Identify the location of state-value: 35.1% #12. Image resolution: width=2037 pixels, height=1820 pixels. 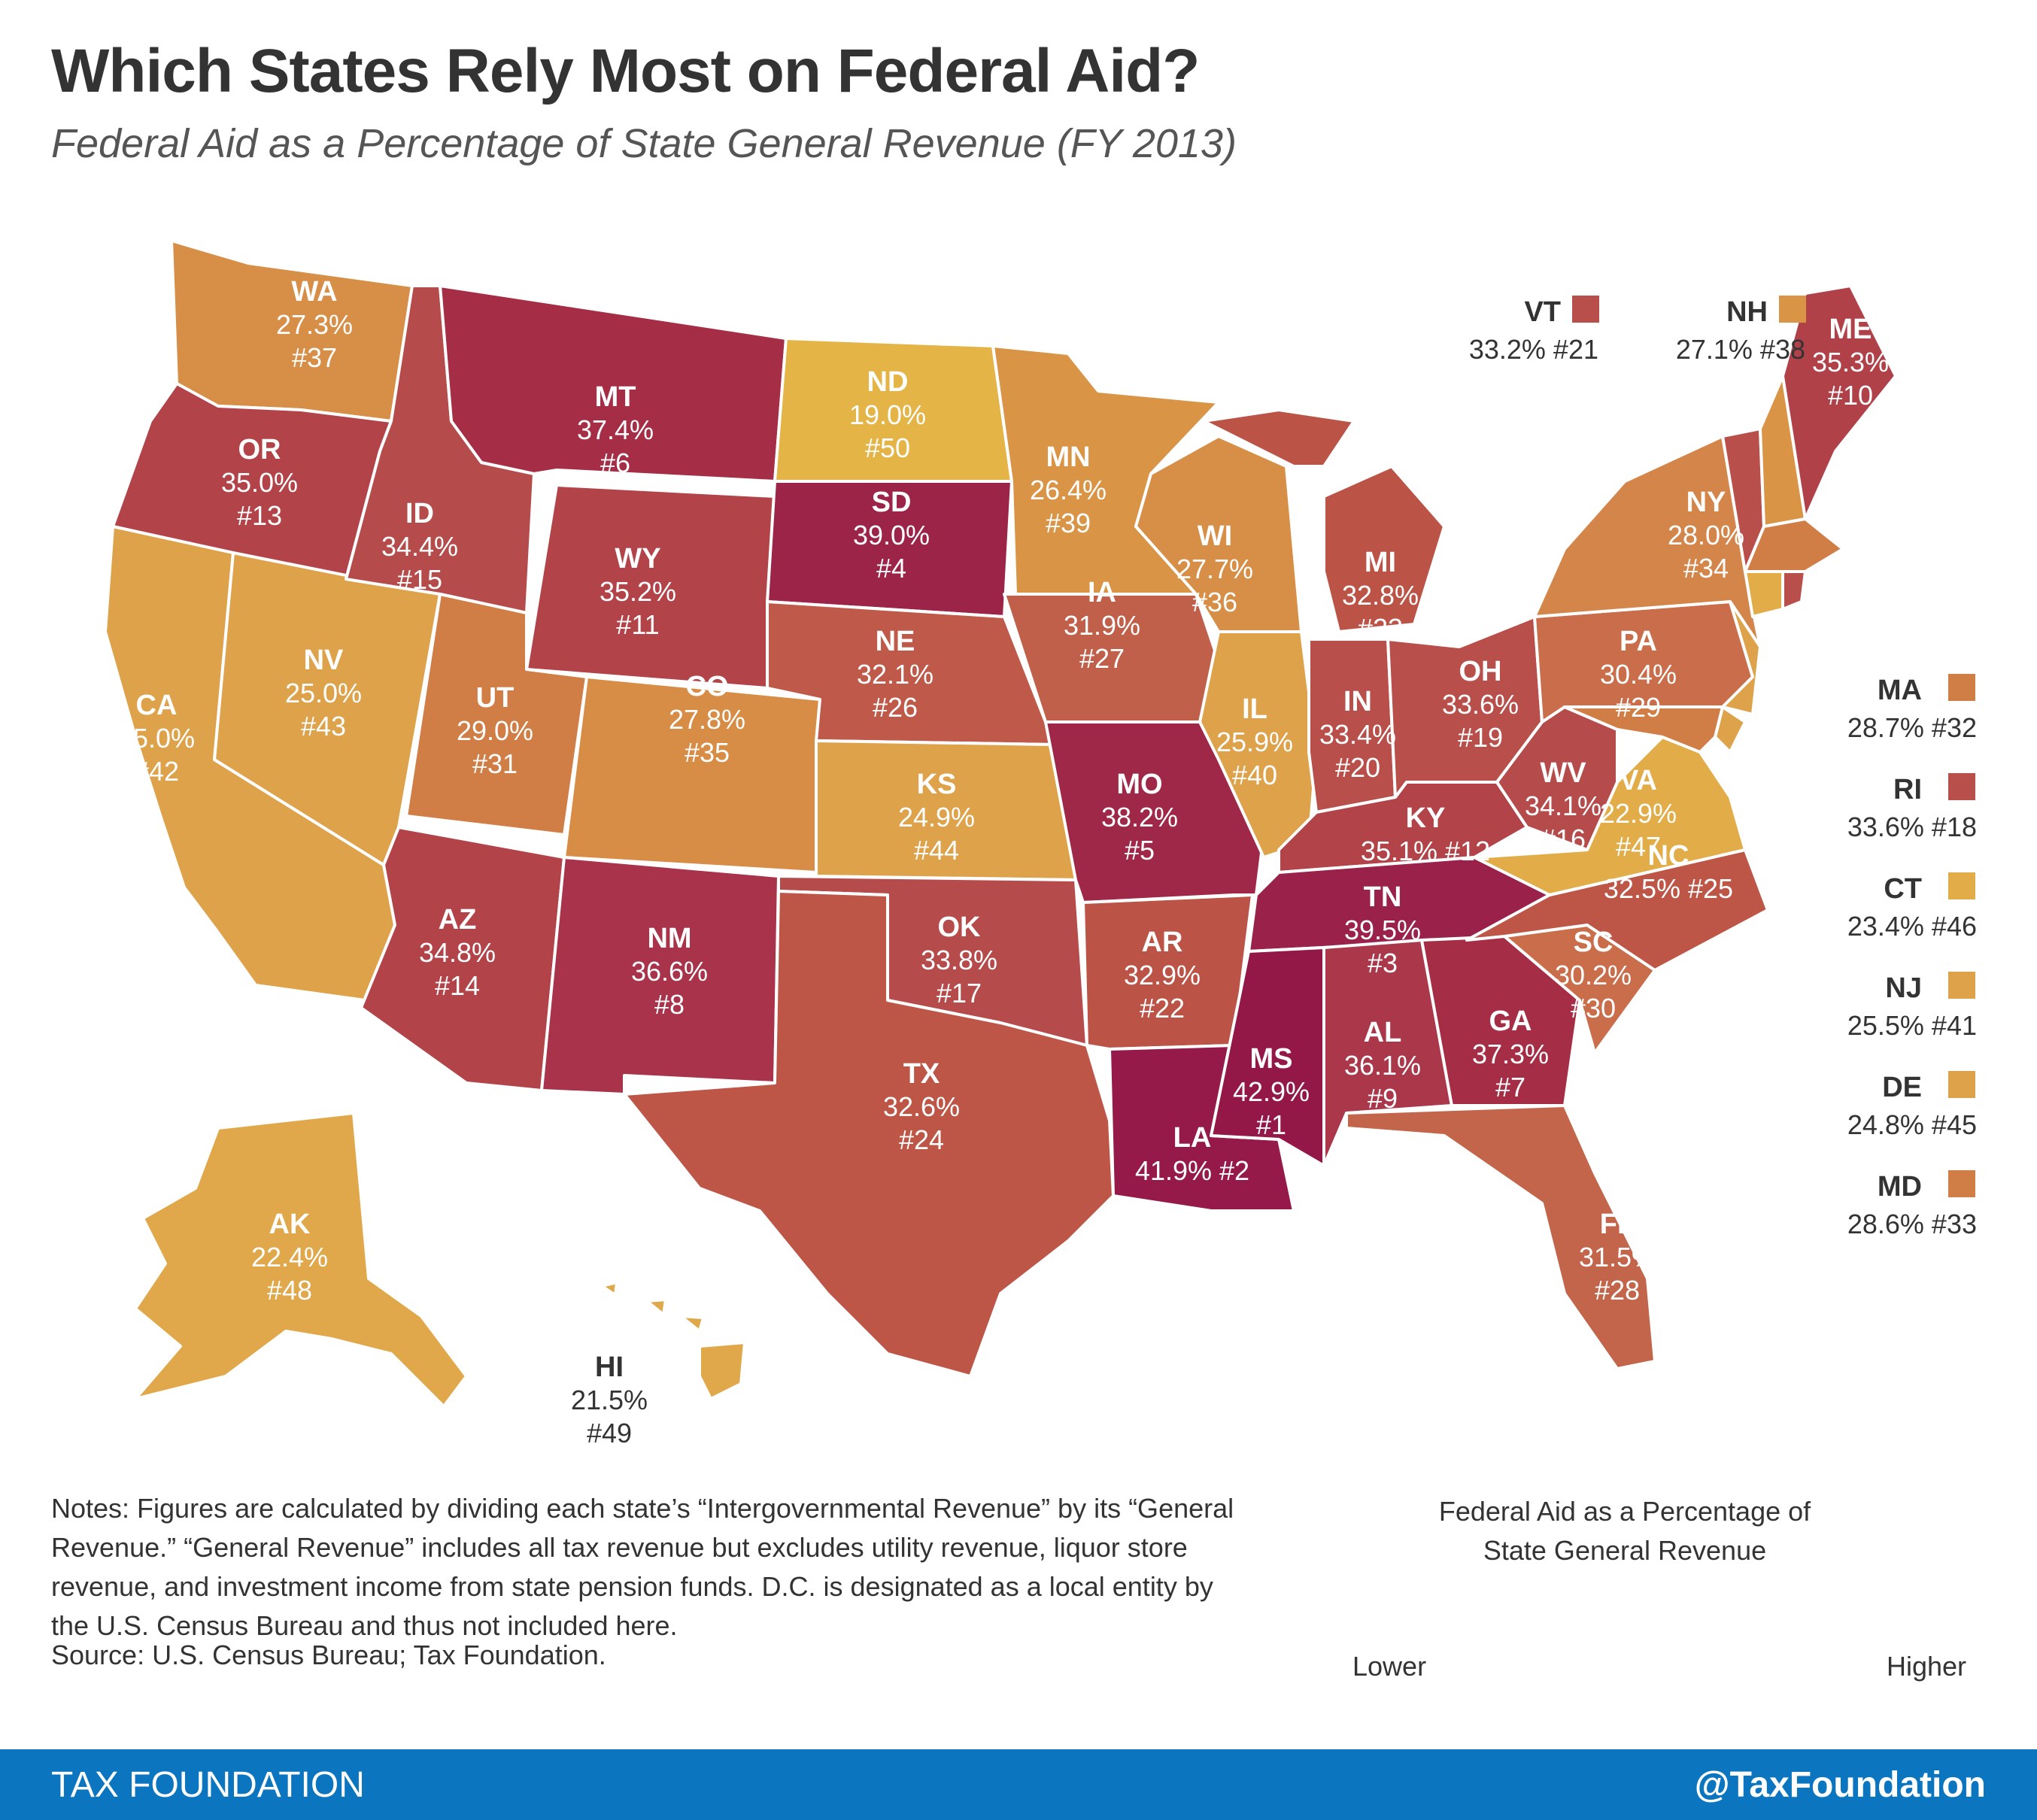
(1425, 851).